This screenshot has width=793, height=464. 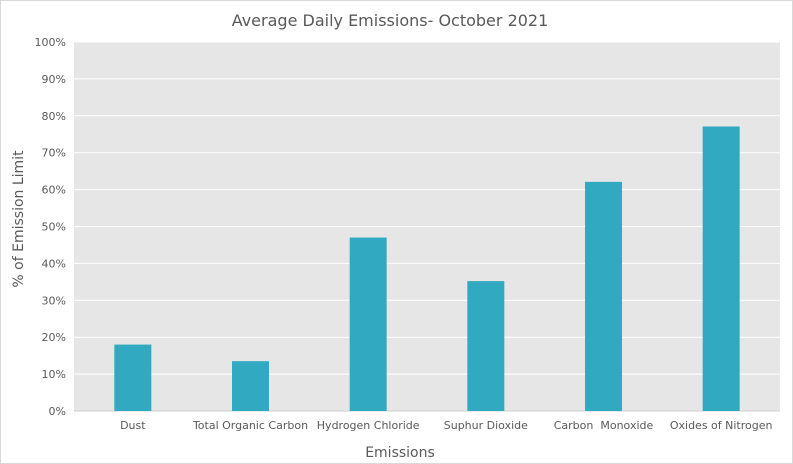 I want to click on y-tick-label: 10%, so click(x=54, y=374).